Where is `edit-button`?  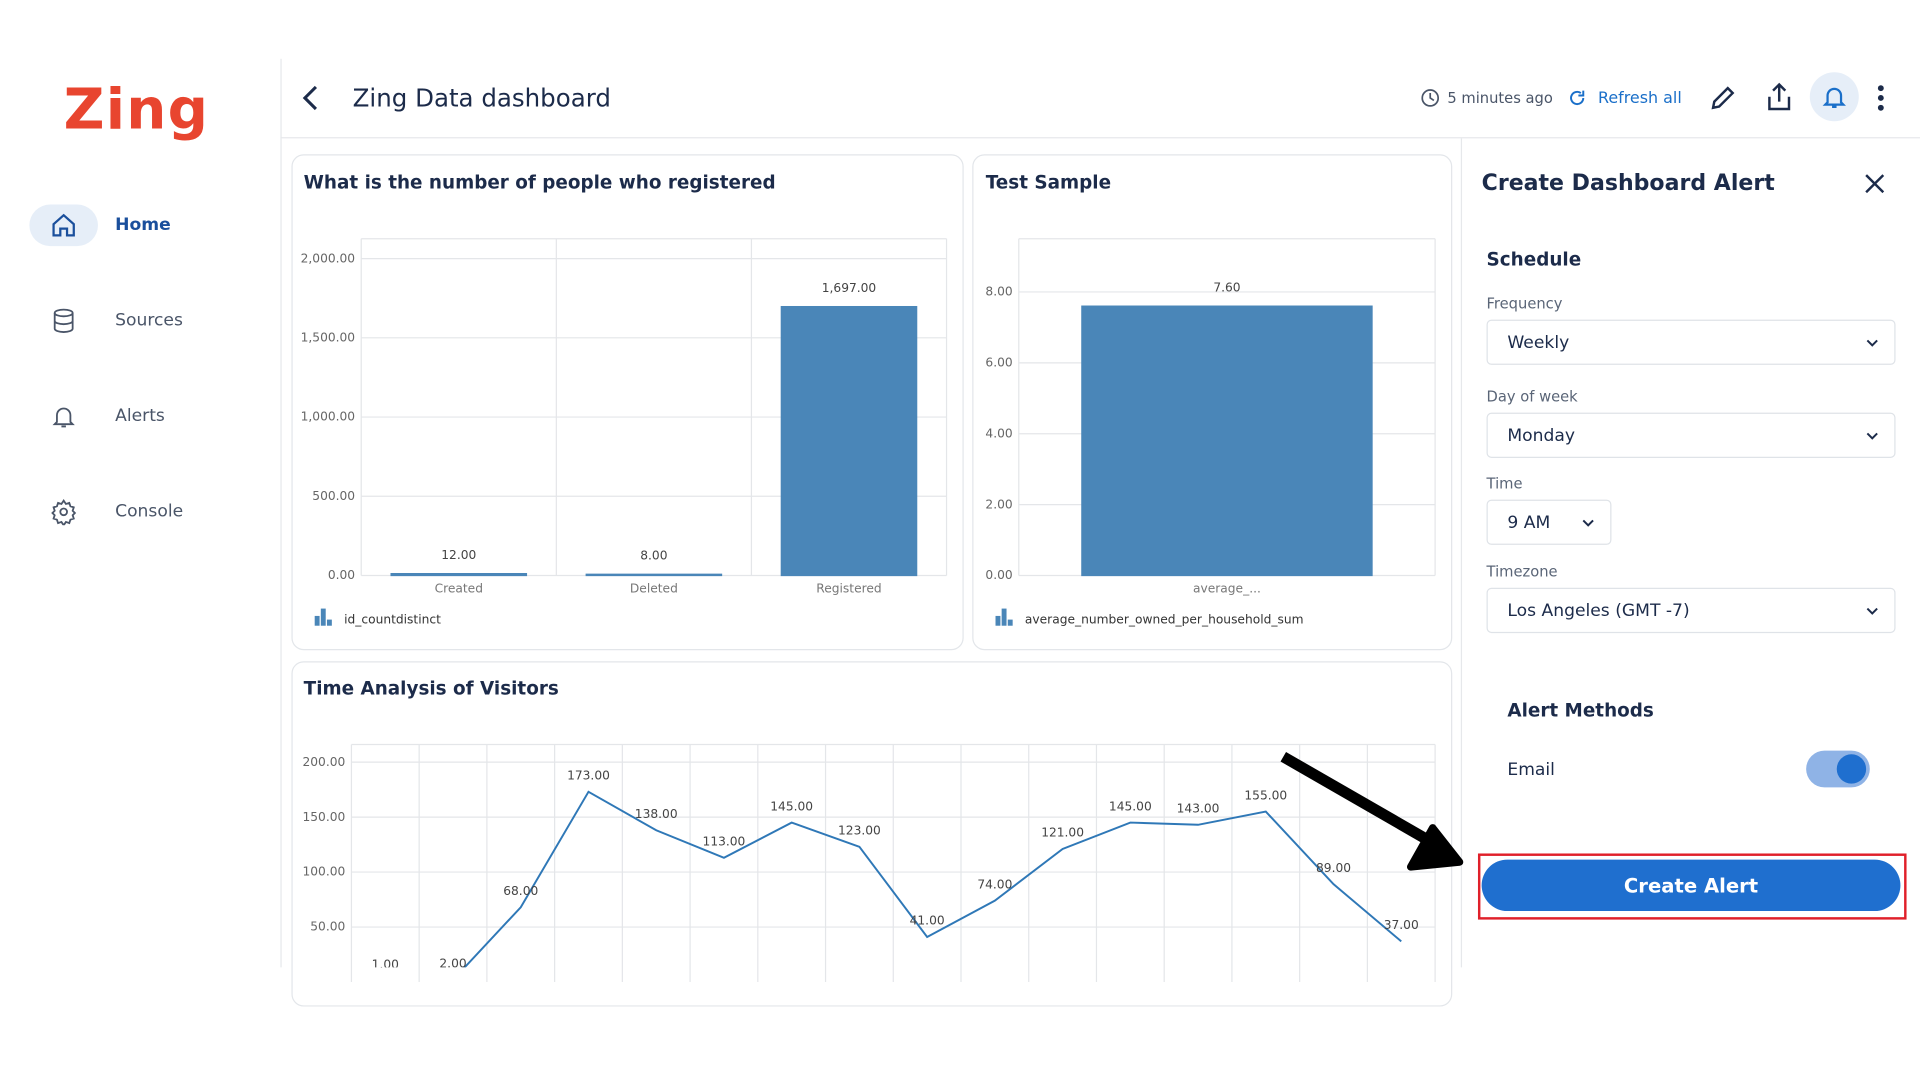
edit-button is located at coordinates (1722, 97).